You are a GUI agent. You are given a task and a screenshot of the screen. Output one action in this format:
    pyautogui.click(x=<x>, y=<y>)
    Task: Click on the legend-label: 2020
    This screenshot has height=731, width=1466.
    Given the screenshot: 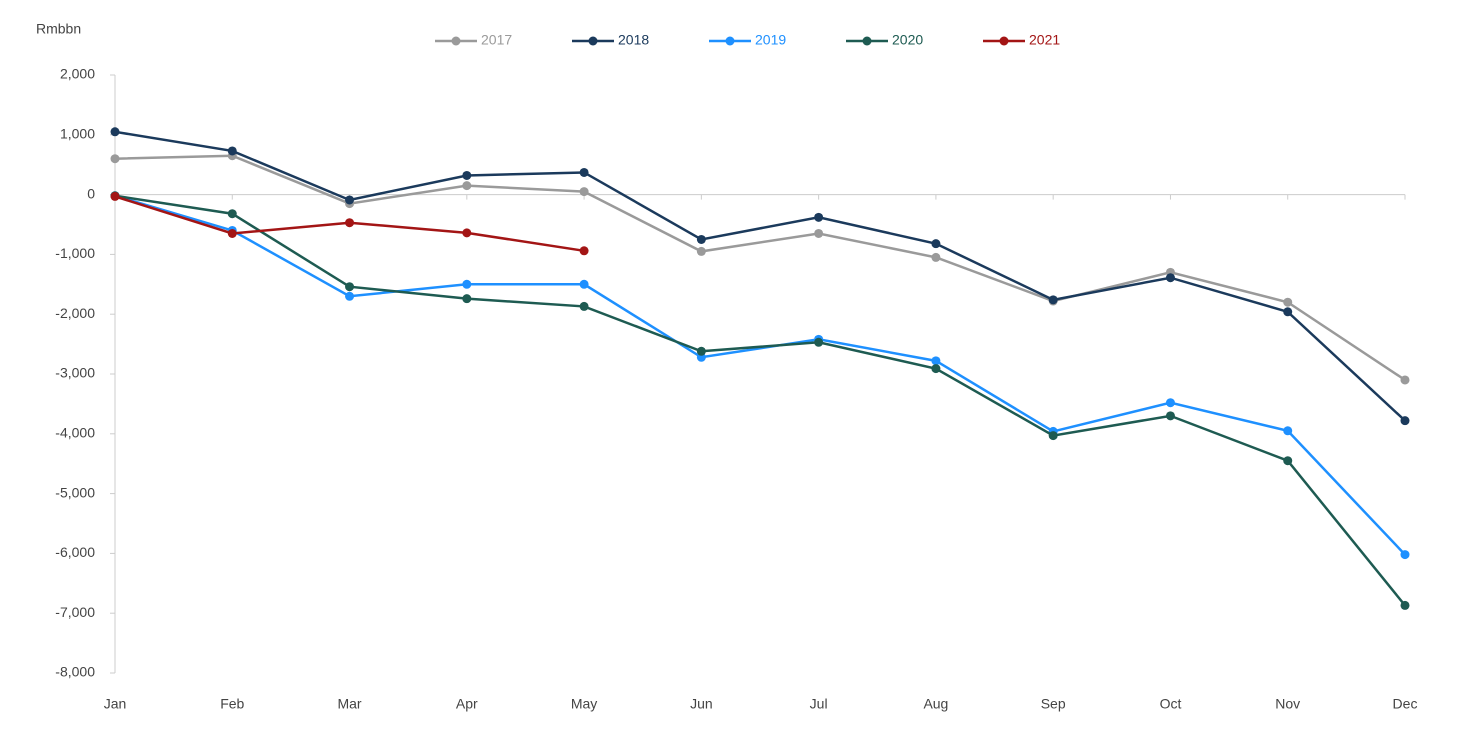 What is the action you would take?
    pyautogui.click(x=907, y=40)
    